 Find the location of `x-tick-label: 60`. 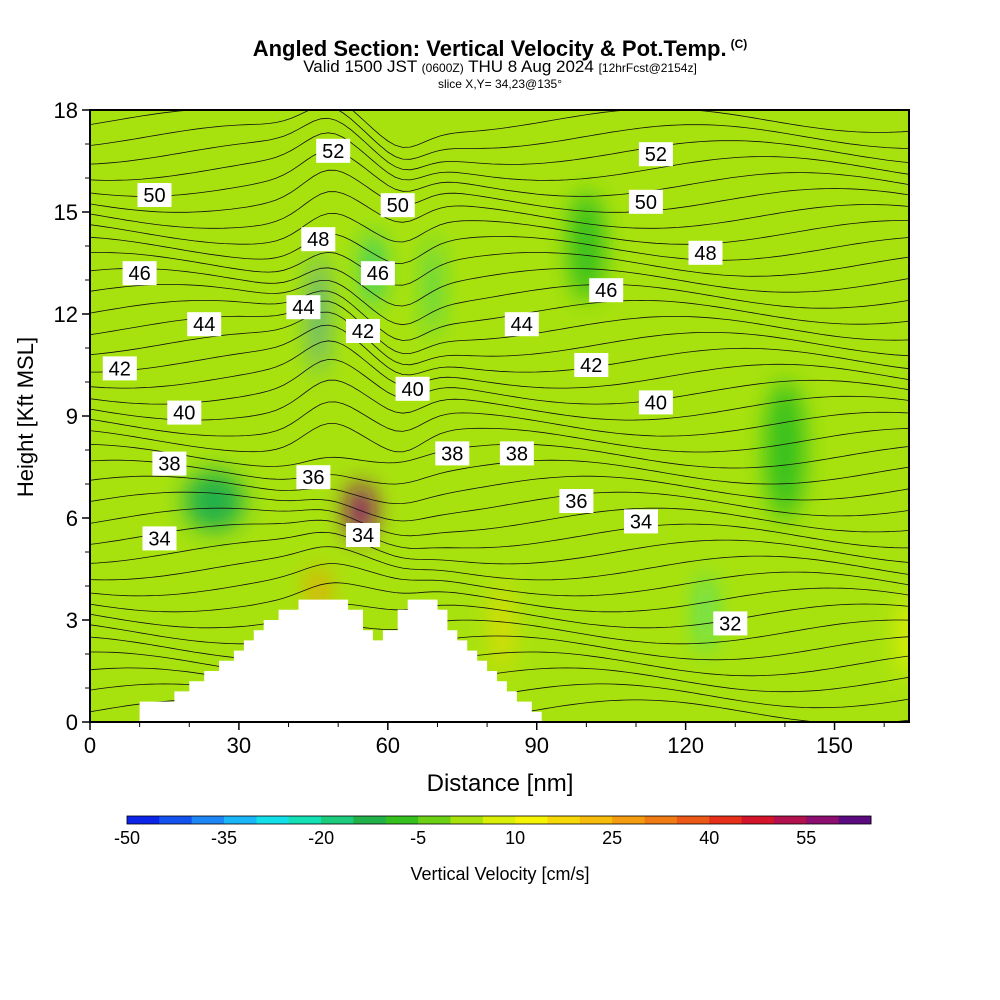

x-tick-label: 60 is located at coordinates (388, 745).